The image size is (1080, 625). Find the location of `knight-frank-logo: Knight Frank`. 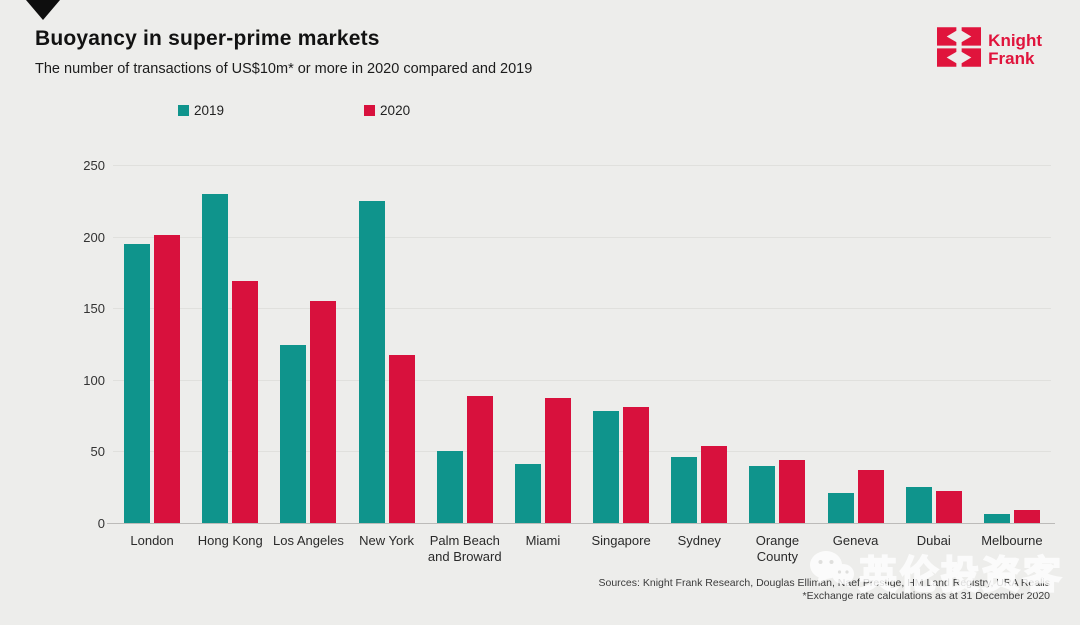

knight-frank-logo: Knight Frank is located at coordinates (989, 49).